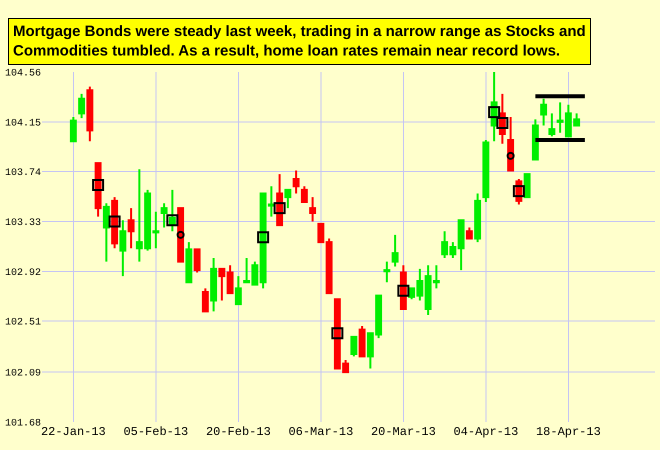 The width and height of the screenshot is (660, 450). What do you see at coordinates (238, 432) in the screenshot?
I see `x-tick-label: 20-Feb-13` at bounding box center [238, 432].